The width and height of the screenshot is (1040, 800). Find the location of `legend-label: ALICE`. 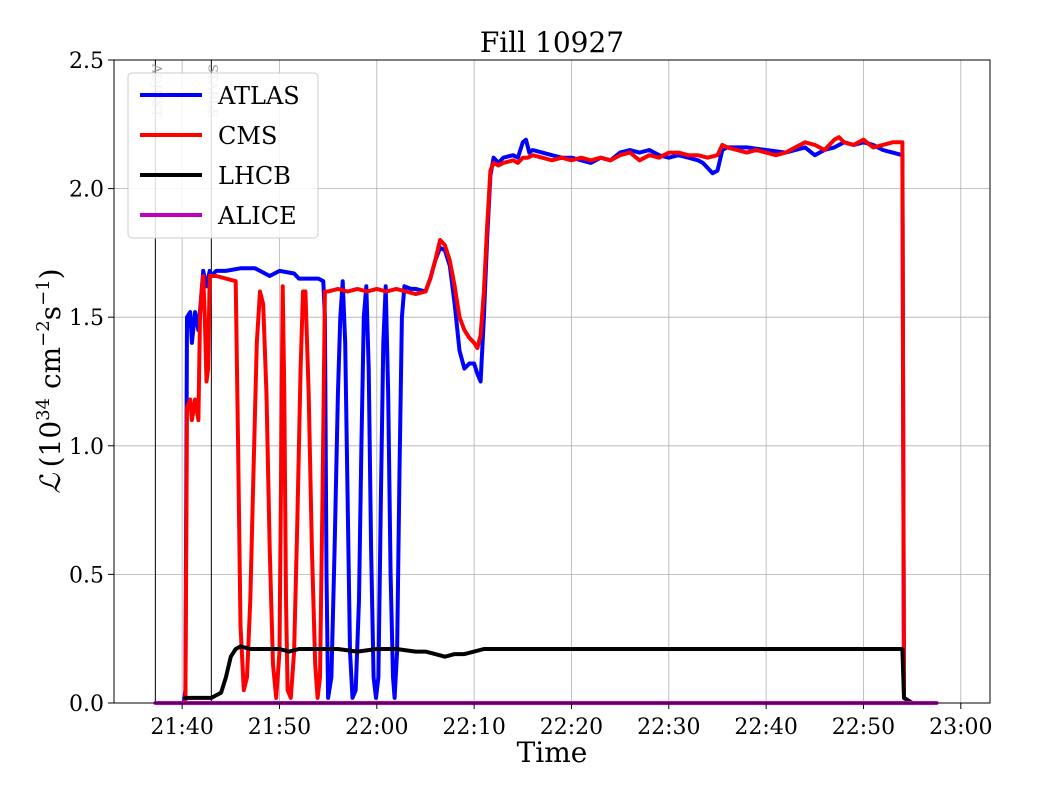

legend-label: ALICE is located at coordinates (257, 216).